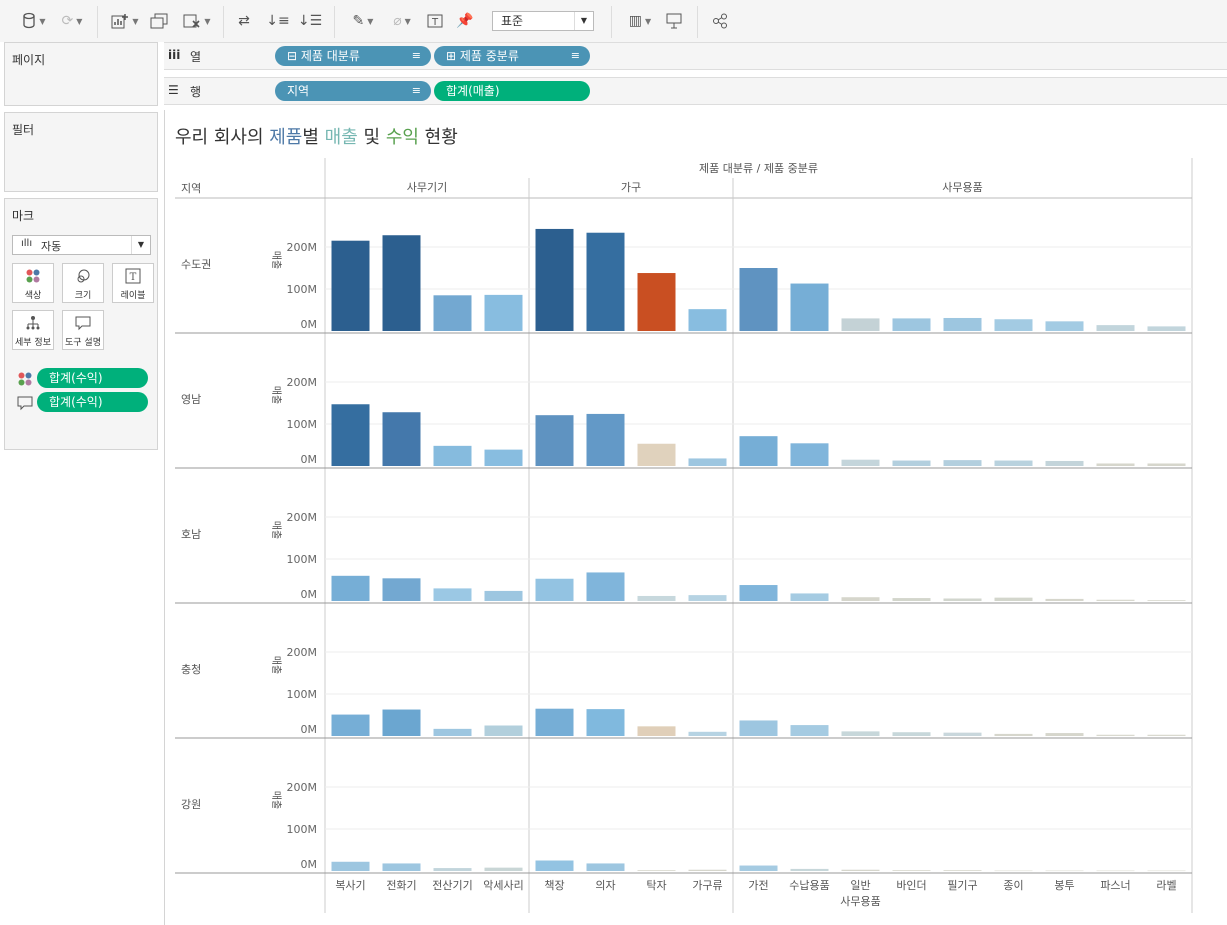  Describe the element at coordinates (554, 885) in the screenshot. I see `x-tick-label: 책장` at that location.